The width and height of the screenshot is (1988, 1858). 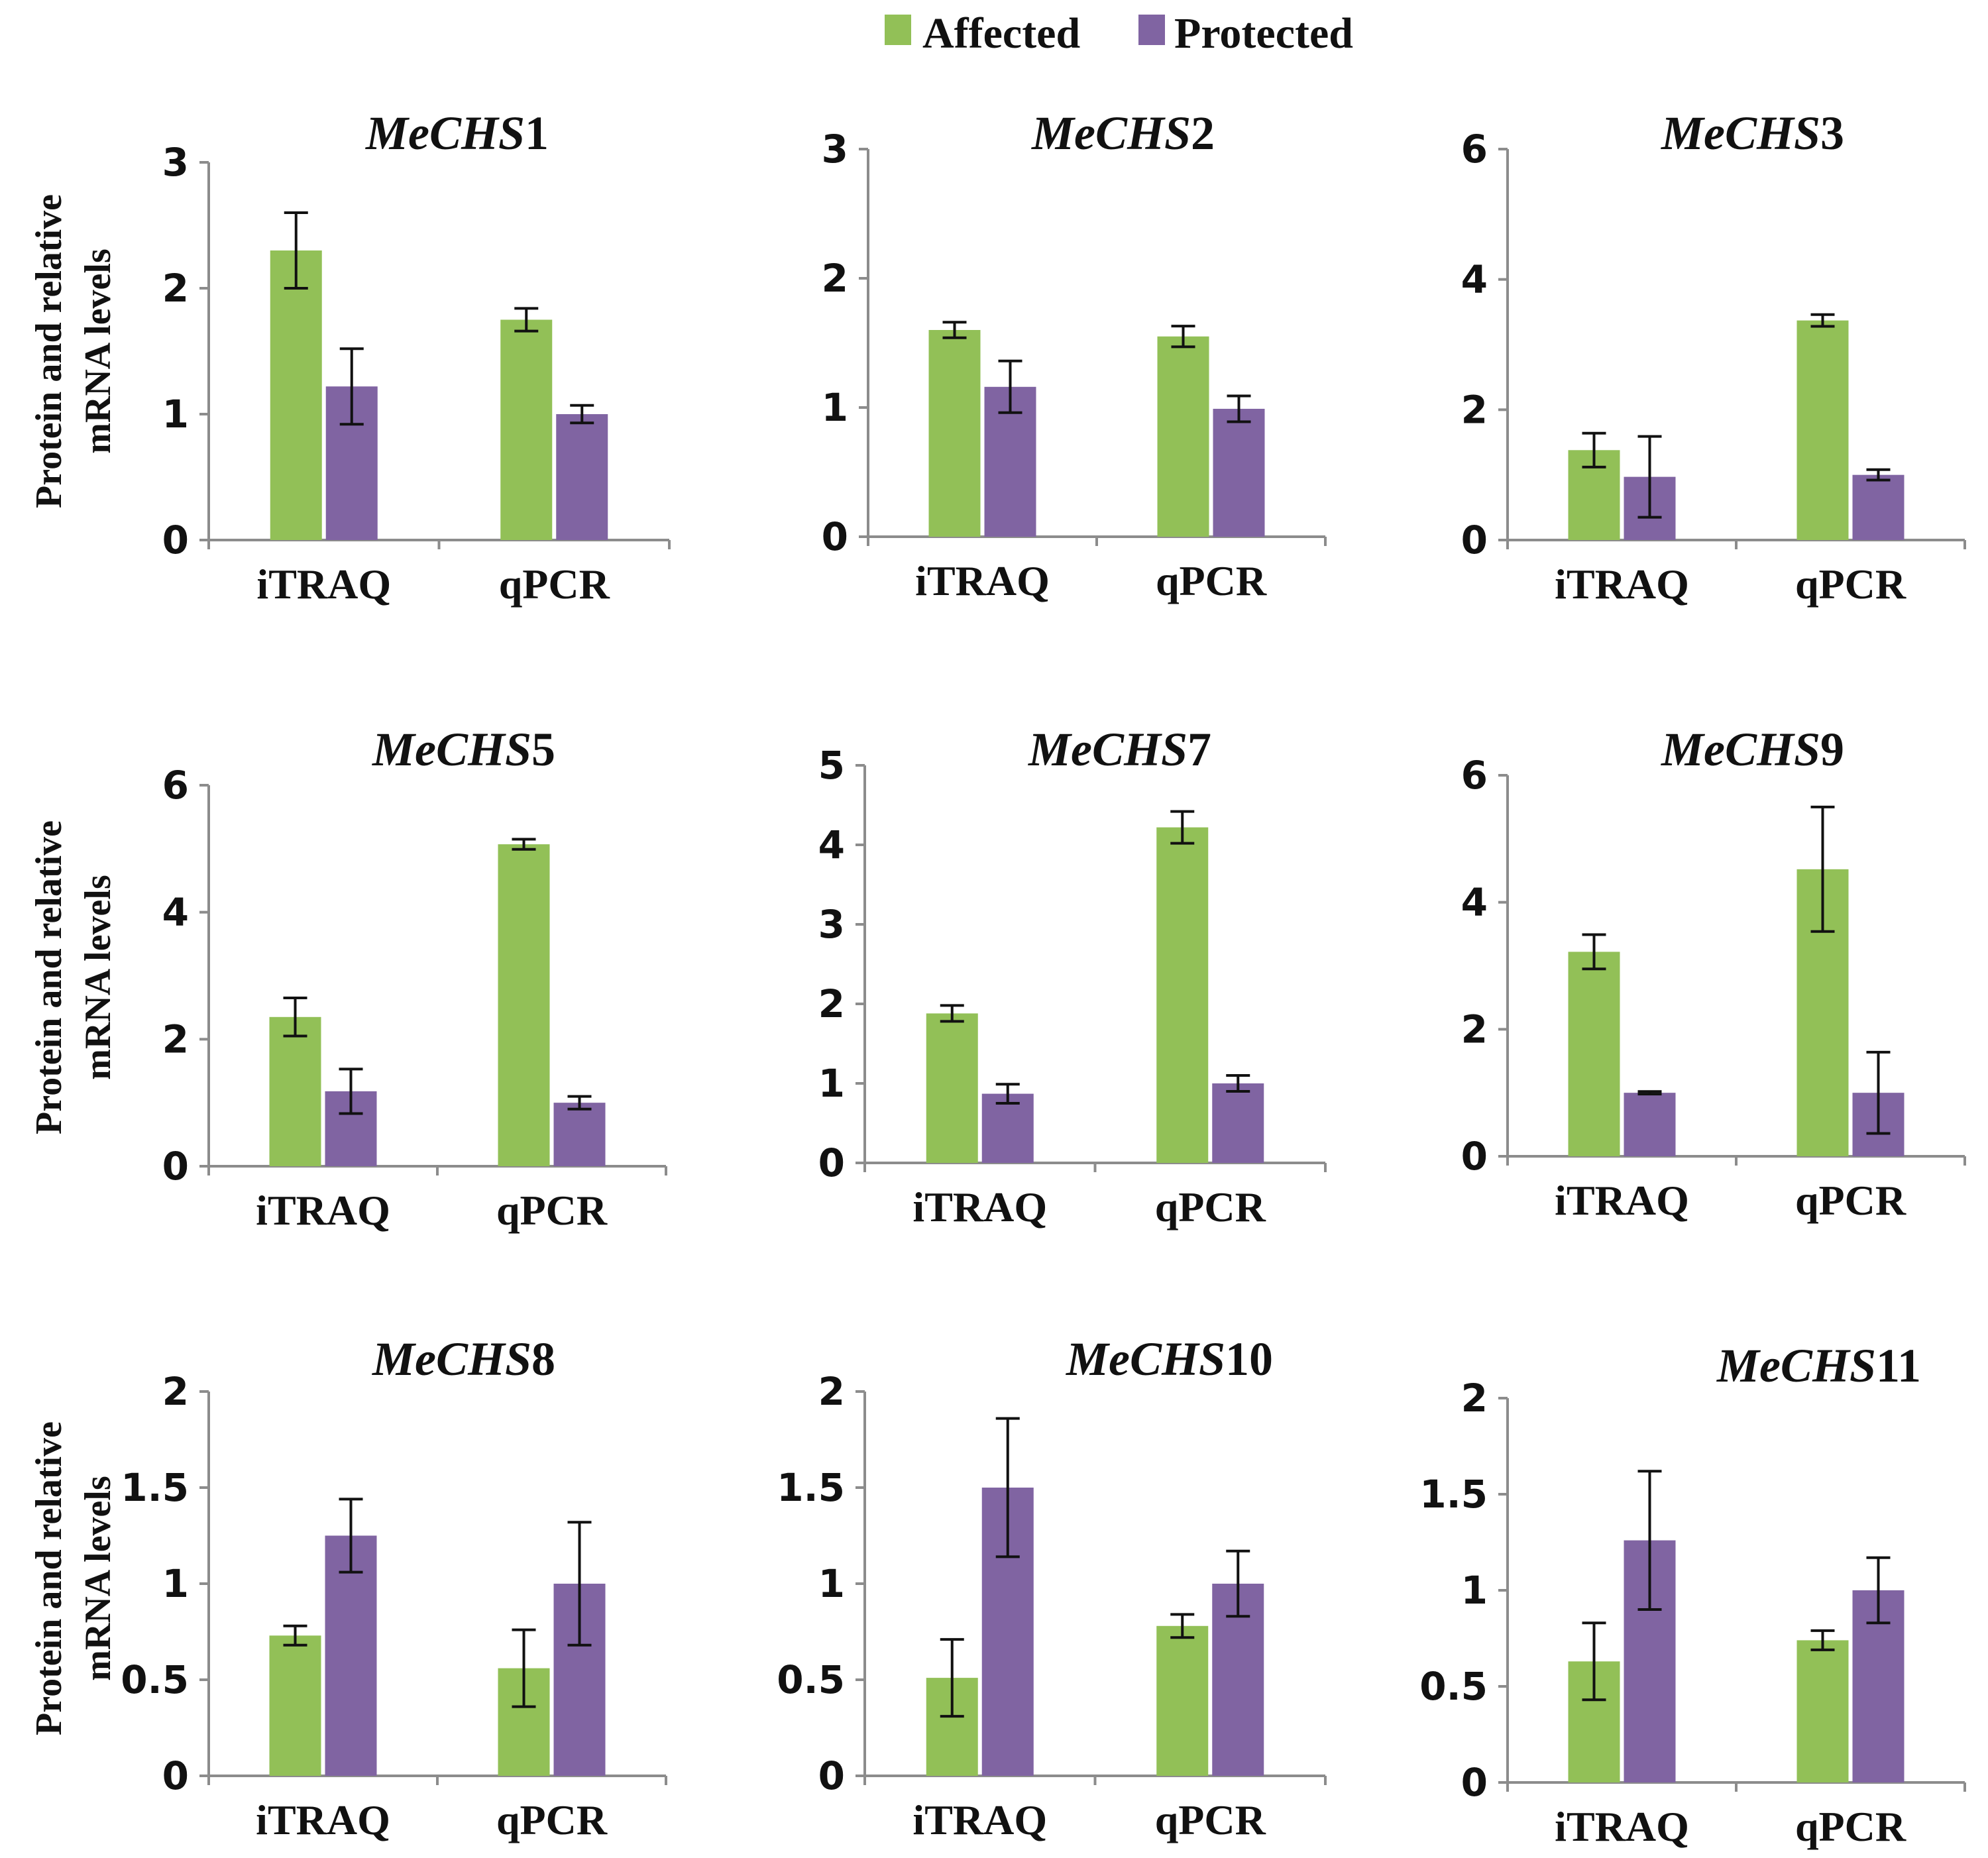 I want to click on y-tick-label: 0.5, so click(x=811, y=1679).